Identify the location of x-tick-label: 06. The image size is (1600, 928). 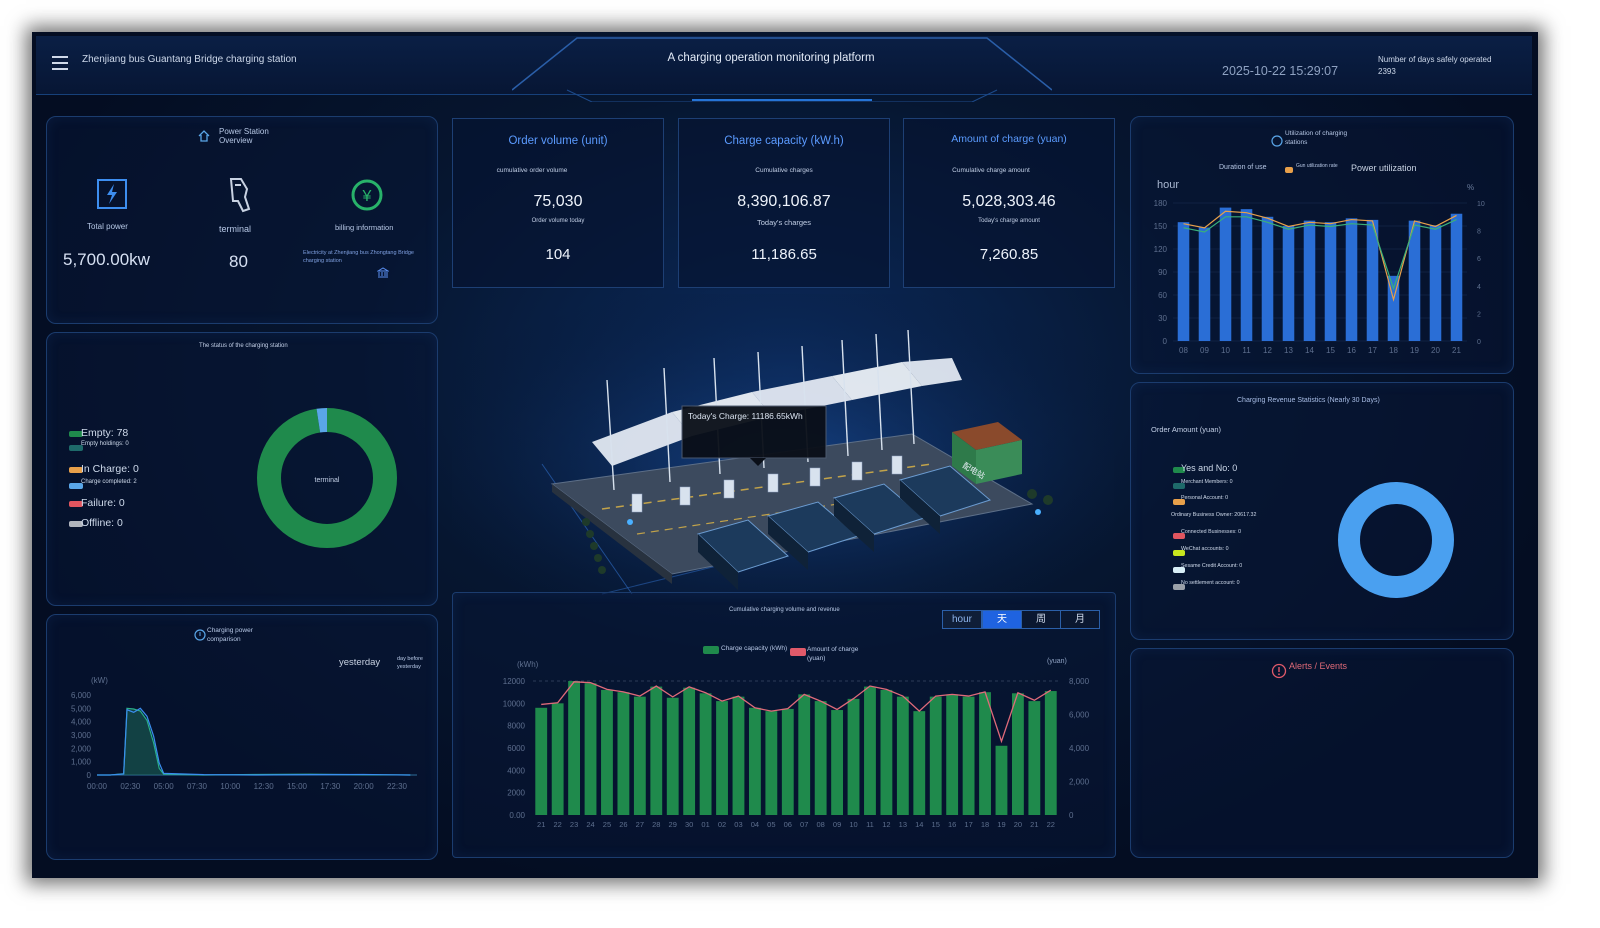
(788, 824).